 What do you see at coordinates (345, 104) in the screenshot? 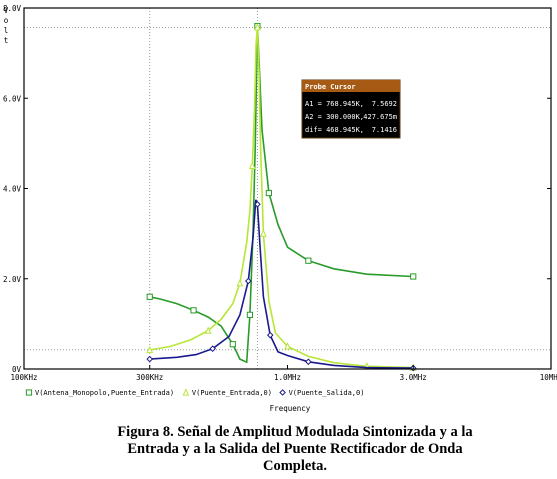
I see `probe-row-x: 768.945K,` at bounding box center [345, 104].